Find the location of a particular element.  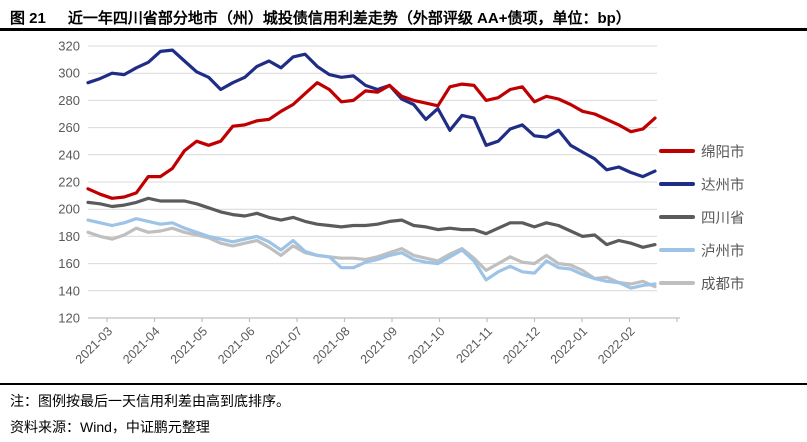

y-tick-label: 220 is located at coordinates (69, 182).